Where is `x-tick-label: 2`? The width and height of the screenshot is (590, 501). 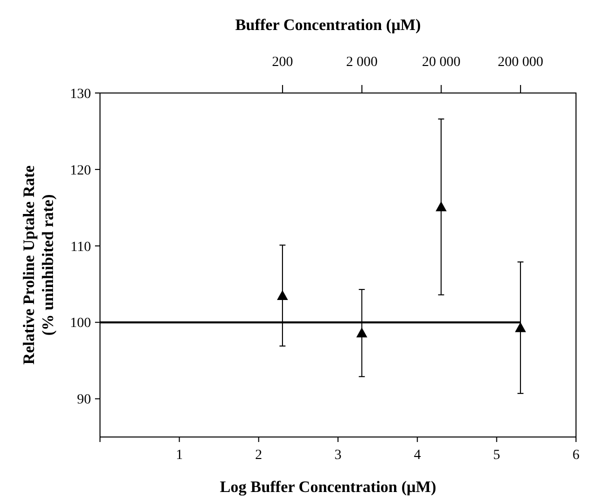
x-tick-label: 2 is located at coordinates (258, 455).